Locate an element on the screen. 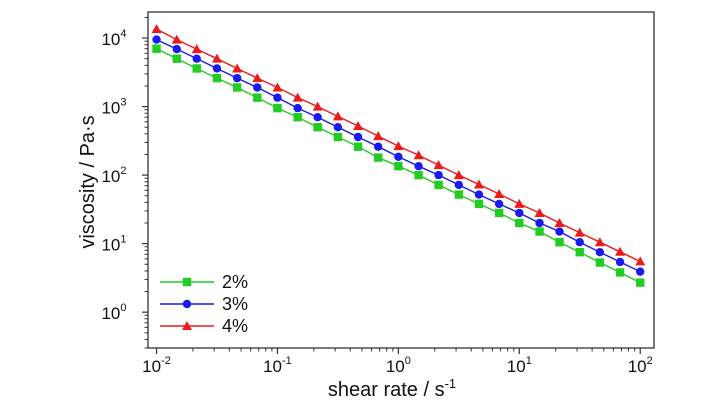  legend-label: 2% is located at coordinates (235, 282).